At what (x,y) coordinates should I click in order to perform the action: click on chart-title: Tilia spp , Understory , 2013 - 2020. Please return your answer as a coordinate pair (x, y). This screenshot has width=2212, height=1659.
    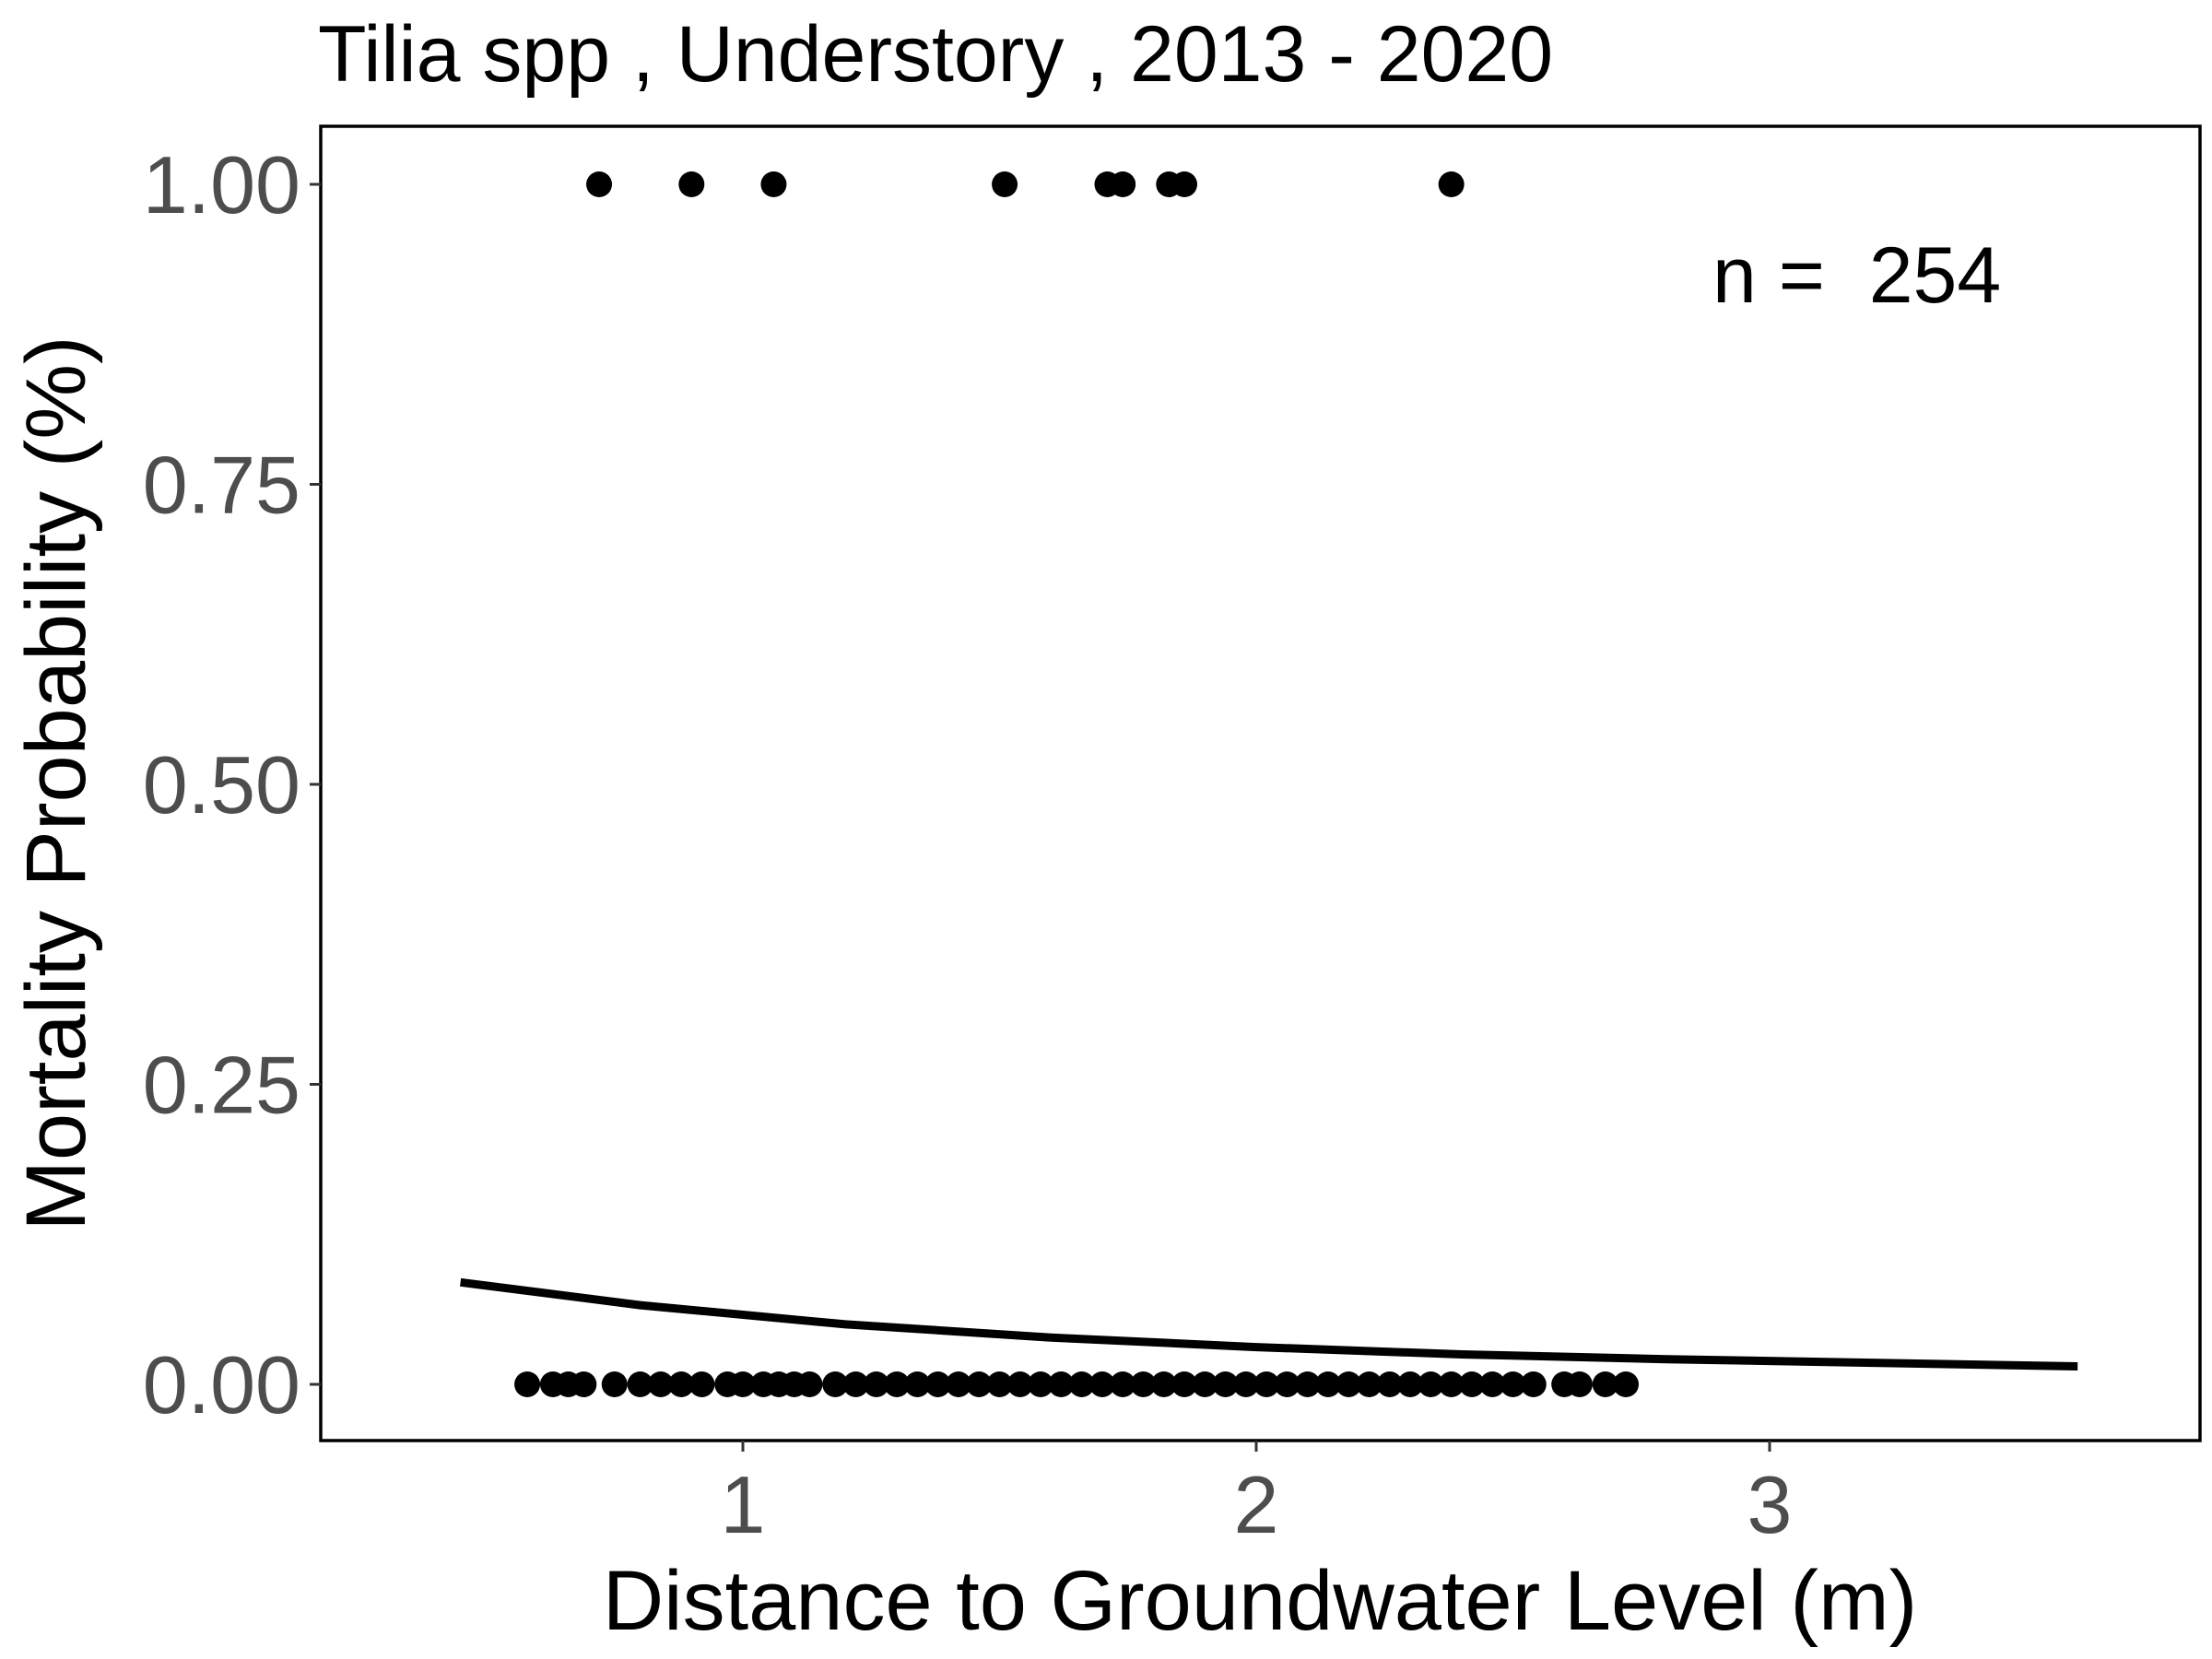
    Looking at the image, I should click on (935, 54).